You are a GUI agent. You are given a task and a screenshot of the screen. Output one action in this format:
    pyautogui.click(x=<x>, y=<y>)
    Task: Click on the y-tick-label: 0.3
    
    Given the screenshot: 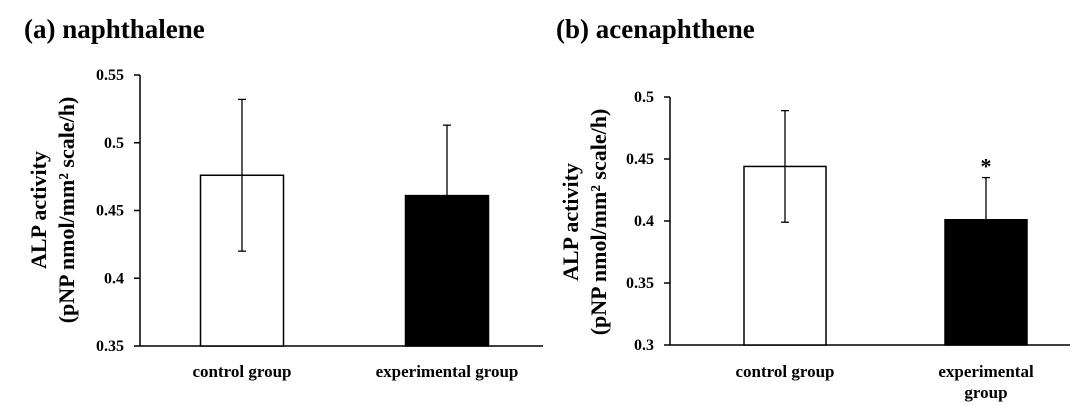 What is the action you would take?
    pyautogui.click(x=644, y=345)
    